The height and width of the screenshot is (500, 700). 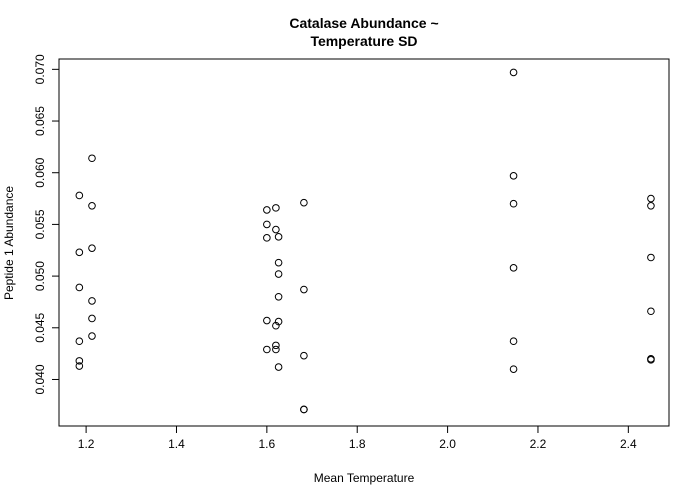 What do you see at coordinates (176, 444) in the screenshot?
I see `x-tick-label: 1.4` at bounding box center [176, 444].